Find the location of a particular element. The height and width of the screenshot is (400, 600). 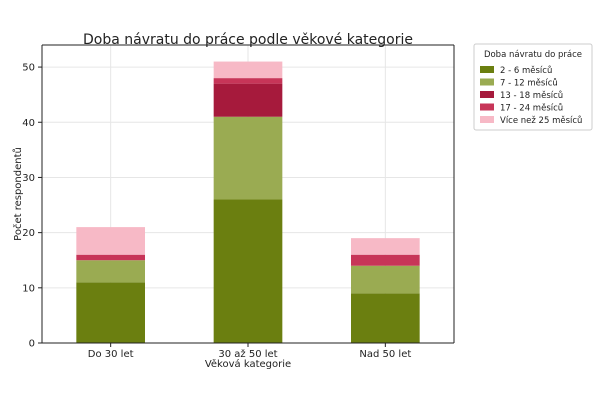

x-tick-label: Nad 50 let is located at coordinates (385, 354).